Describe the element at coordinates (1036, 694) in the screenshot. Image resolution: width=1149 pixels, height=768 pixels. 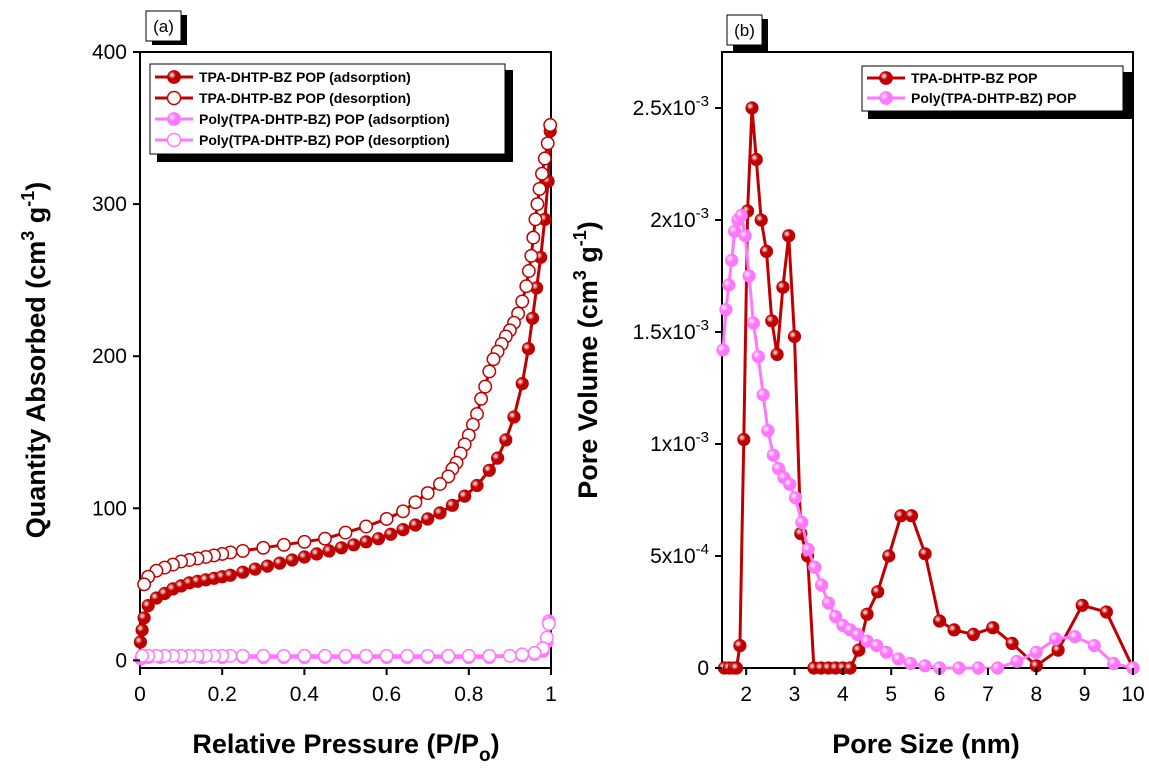
I see `x-tick-label: 8` at that location.